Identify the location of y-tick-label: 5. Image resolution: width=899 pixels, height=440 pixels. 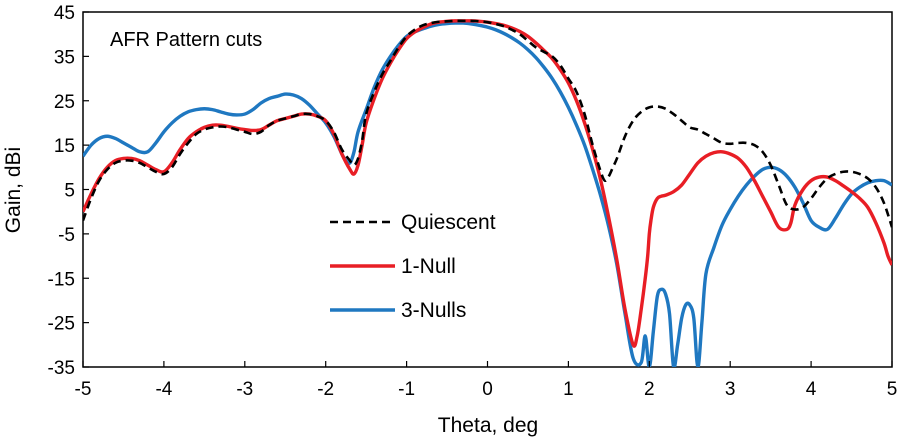
(69, 191).